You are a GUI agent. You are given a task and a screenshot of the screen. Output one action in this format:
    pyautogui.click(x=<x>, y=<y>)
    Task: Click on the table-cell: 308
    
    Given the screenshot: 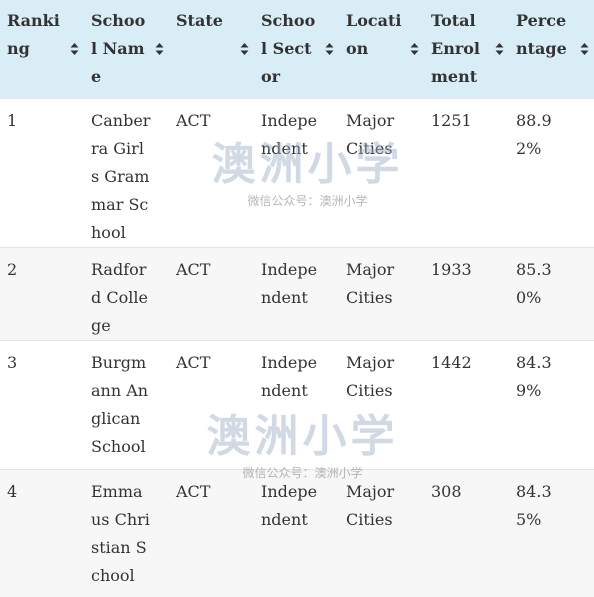 What is the action you would take?
    pyautogui.click(x=466, y=532)
    